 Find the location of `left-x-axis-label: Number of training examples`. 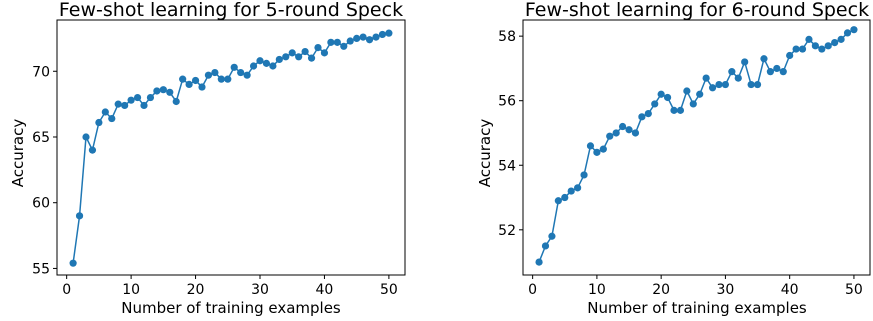

left-x-axis-label: Number of training examples is located at coordinates (231, 308).